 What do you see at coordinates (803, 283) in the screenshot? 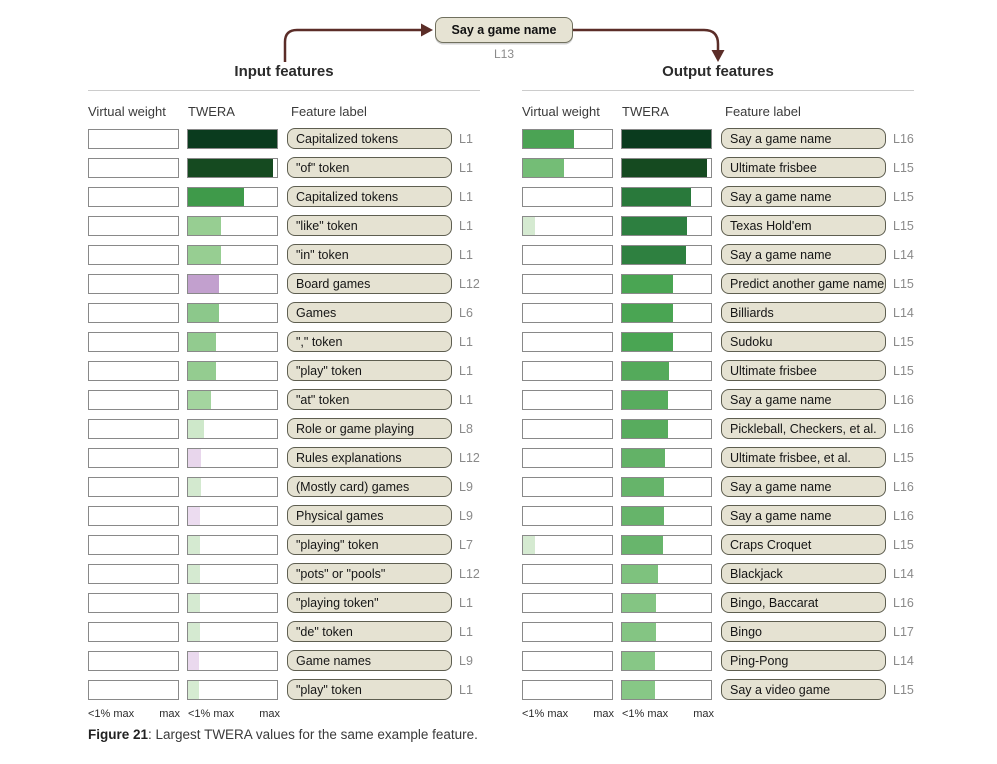
I see `feature-label-box: Predict another game name` at bounding box center [803, 283].